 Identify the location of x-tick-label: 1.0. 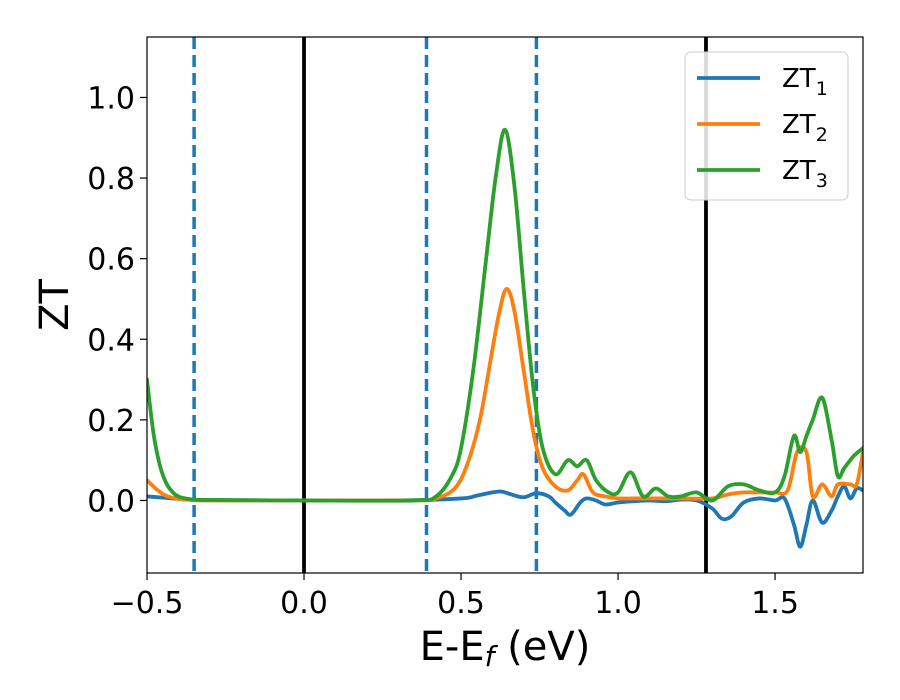
(618, 603).